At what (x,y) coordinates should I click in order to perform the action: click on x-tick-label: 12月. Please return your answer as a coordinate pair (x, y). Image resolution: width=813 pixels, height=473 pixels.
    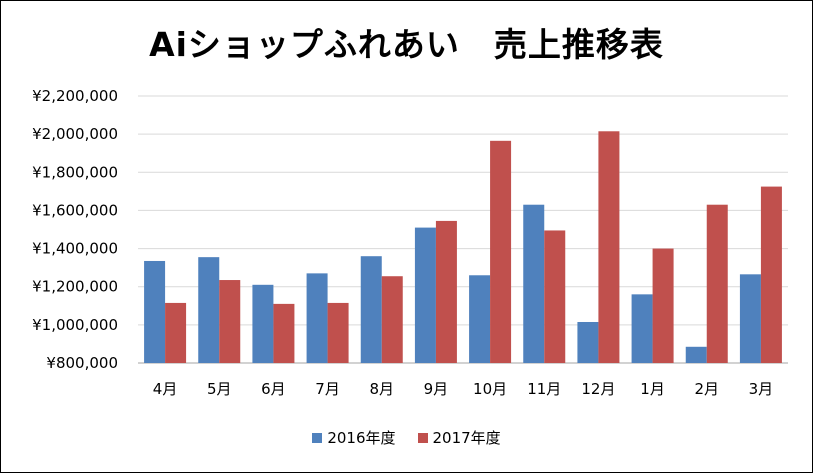
    Looking at the image, I should click on (598, 389).